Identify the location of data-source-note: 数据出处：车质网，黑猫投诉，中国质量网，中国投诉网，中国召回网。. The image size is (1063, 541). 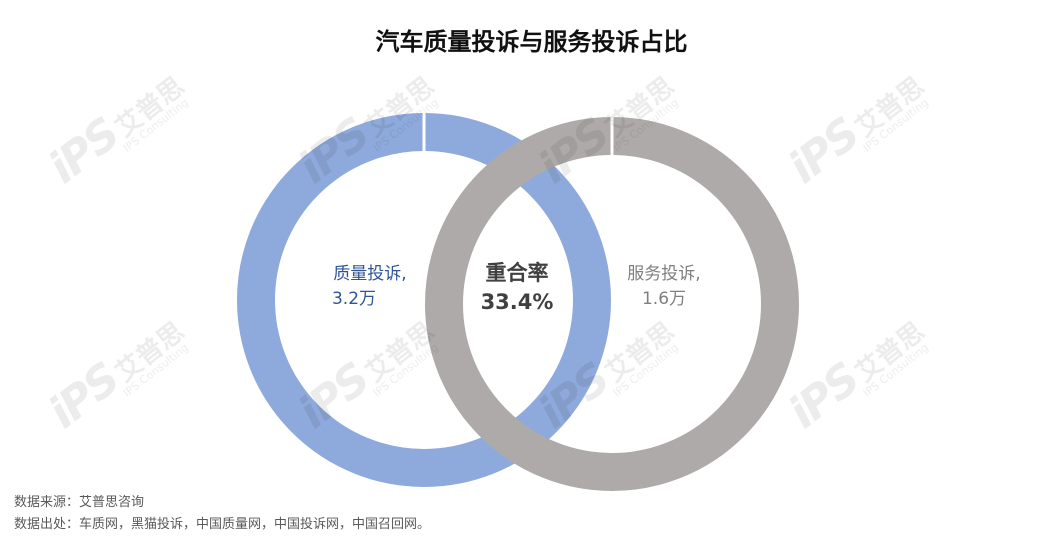
(222, 524).